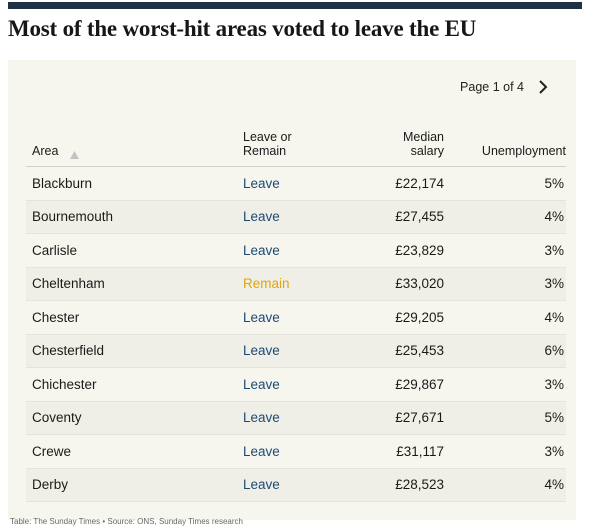 The width and height of the screenshot is (600, 530). I want to click on cell-salary: £33,020, so click(403, 284).